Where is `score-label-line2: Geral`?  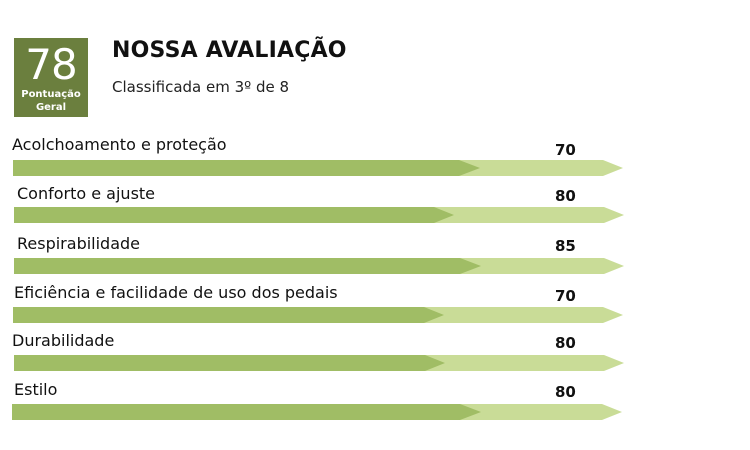 score-label-line2: Geral is located at coordinates (51, 107).